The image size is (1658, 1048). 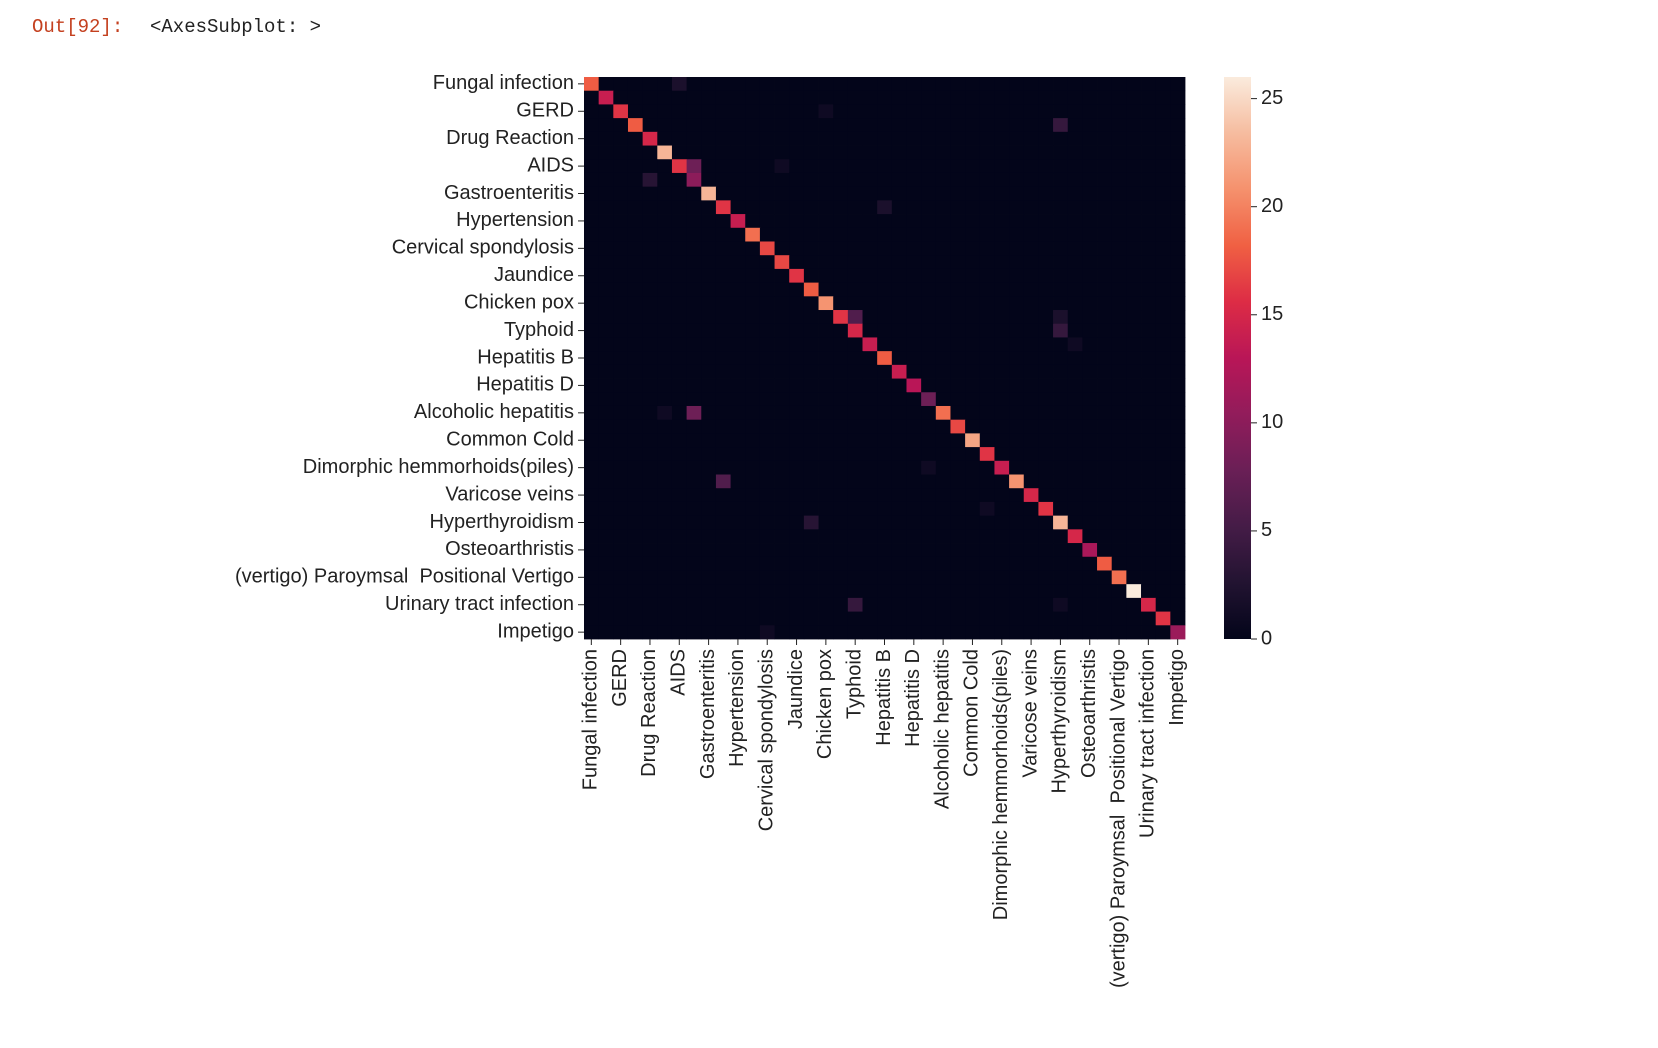 I want to click on y-tick-label: Gastroenteritis, so click(x=509, y=193).